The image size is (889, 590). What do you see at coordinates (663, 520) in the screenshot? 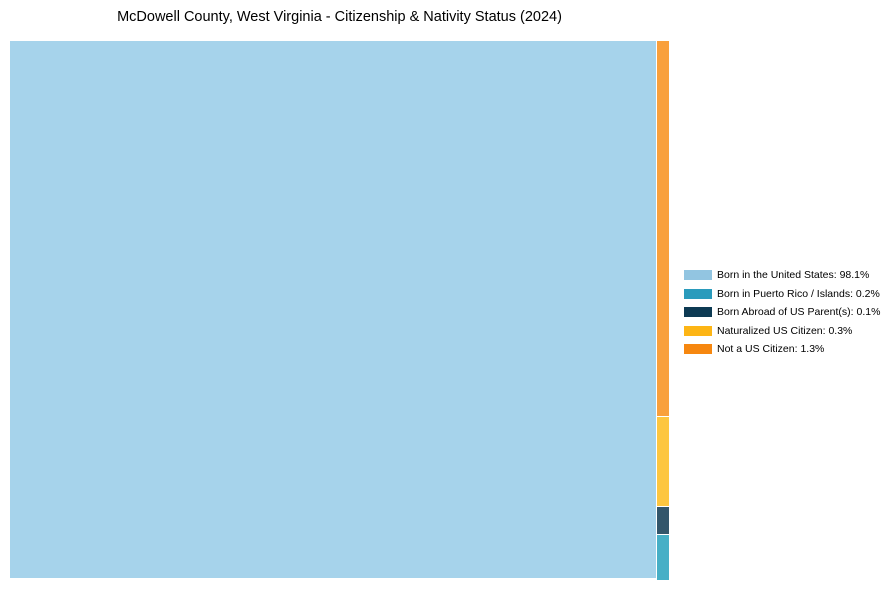
I see `treemap-tile-born-abroad-us-parents` at bounding box center [663, 520].